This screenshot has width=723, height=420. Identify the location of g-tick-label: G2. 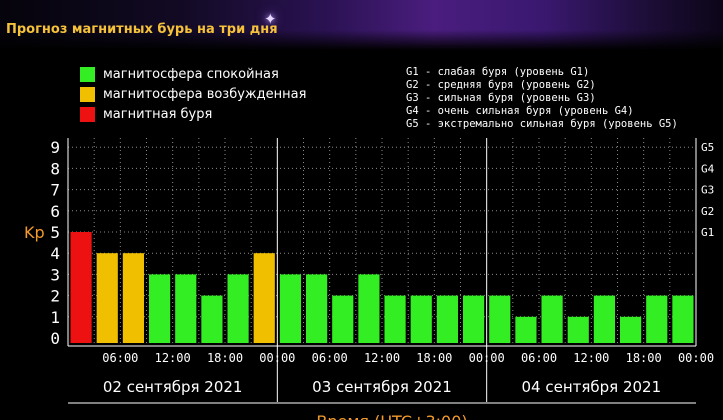
(707, 211).